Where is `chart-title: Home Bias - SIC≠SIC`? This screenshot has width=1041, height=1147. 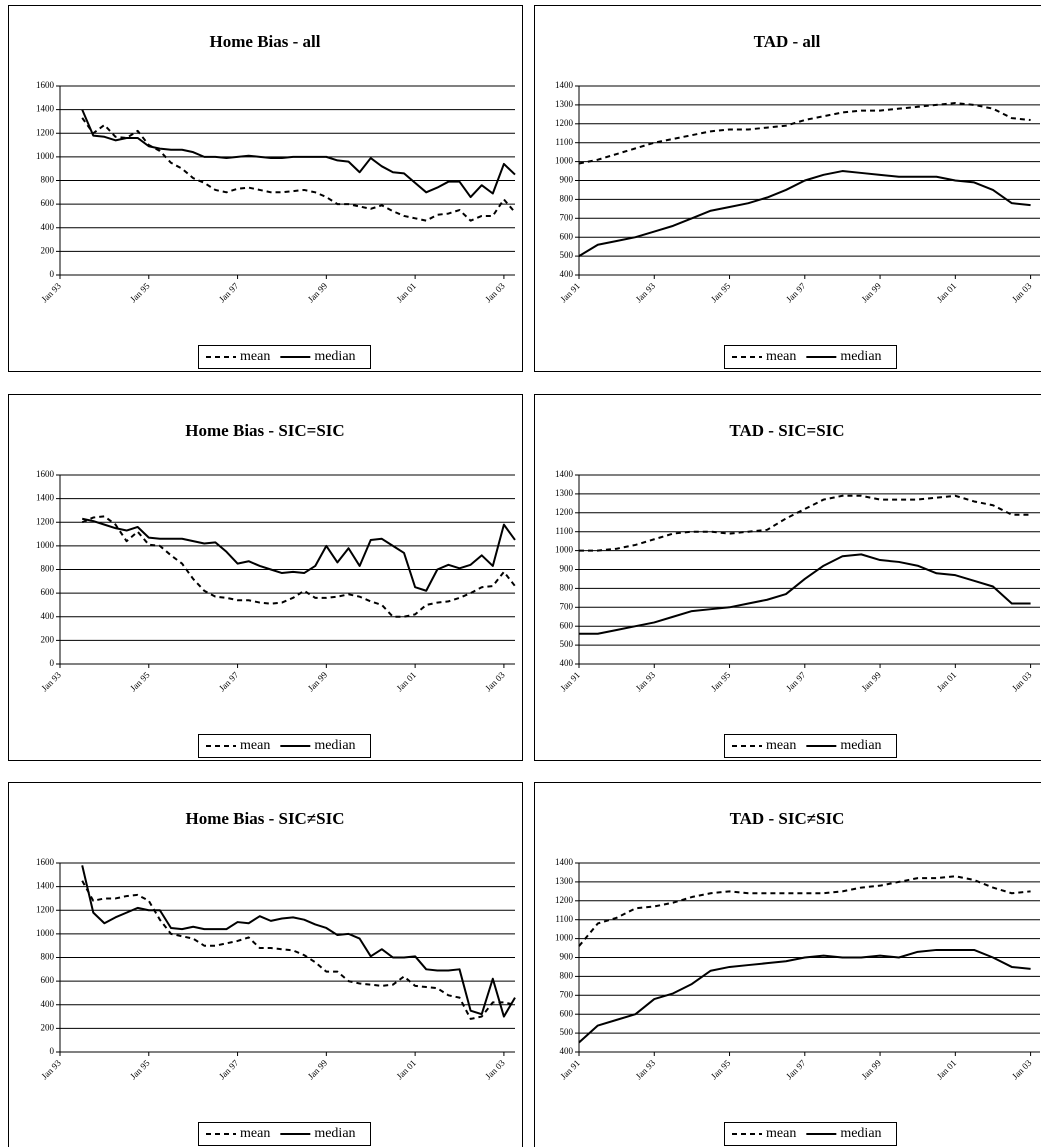 chart-title: Home Bias - SIC≠SIC is located at coordinates (264, 818).